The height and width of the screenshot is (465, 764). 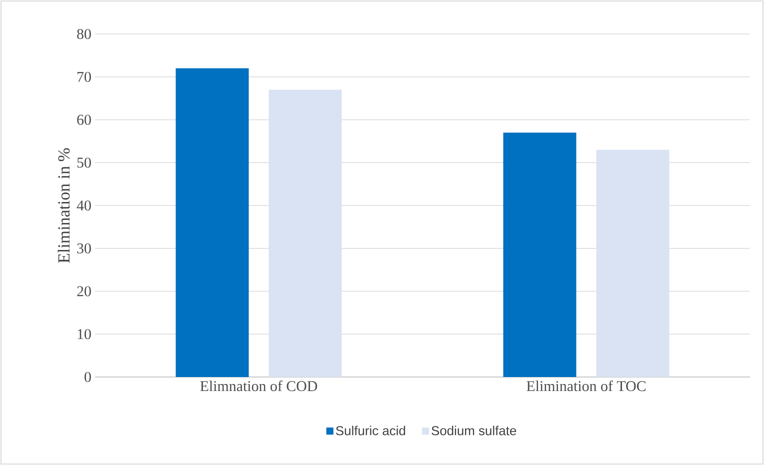 What do you see at coordinates (84, 334) in the screenshot?
I see `y-tick-label: 10` at bounding box center [84, 334].